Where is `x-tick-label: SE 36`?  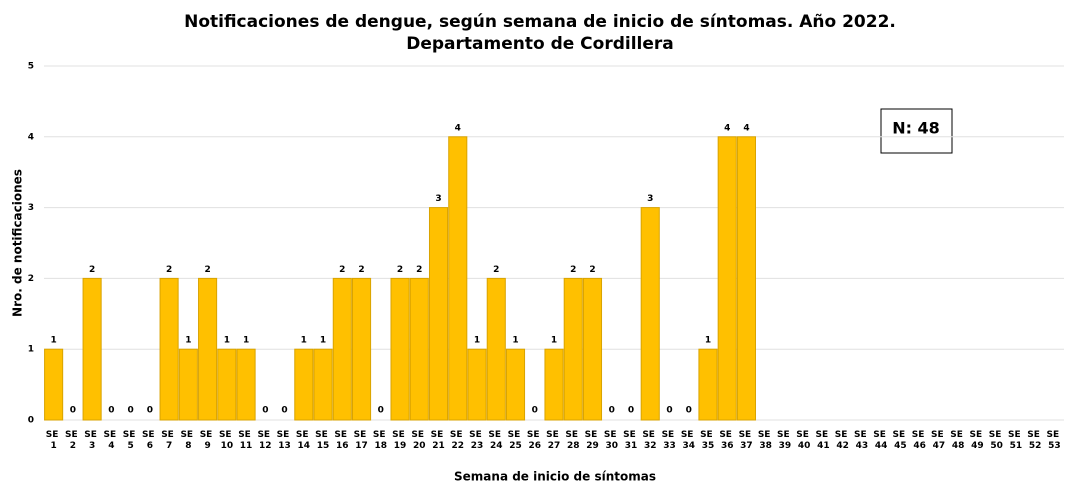 x-tick-label: SE 36 is located at coordinates (727, 440).